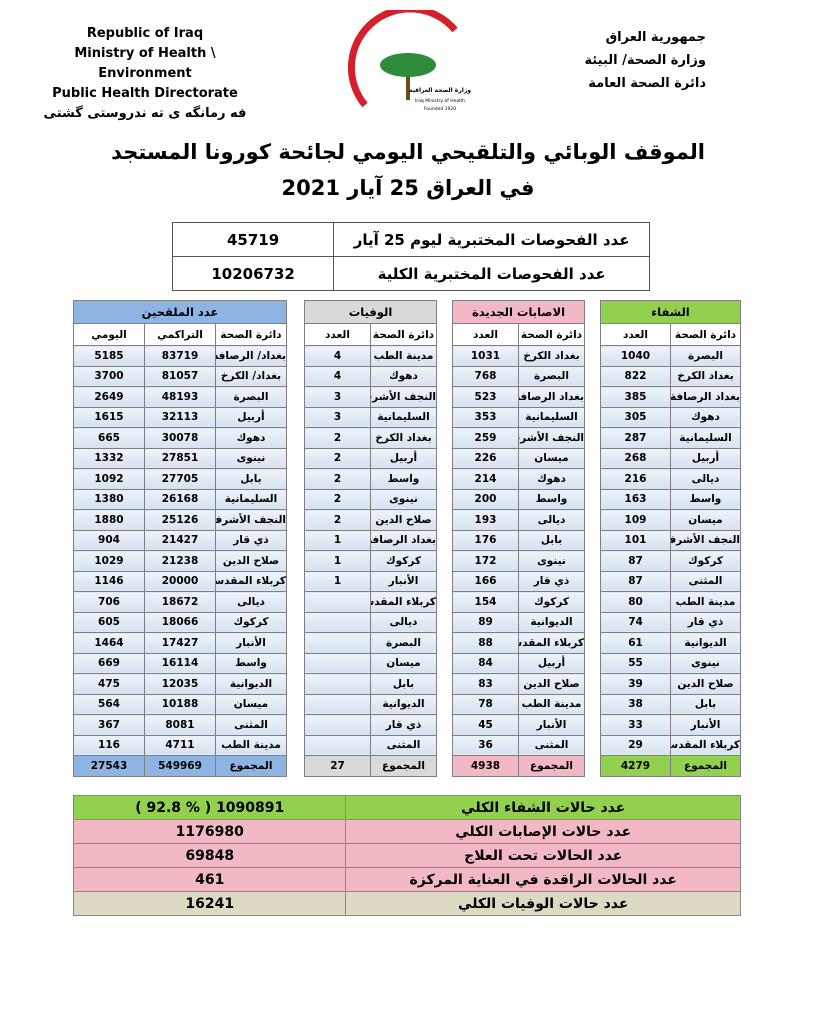 The width and height of the screenshot is (816, 1024). What do you see at coordinates (670, 725) in the screenshot?
I see `data-row: الأنبار 33` at bounding box center [670, 725].